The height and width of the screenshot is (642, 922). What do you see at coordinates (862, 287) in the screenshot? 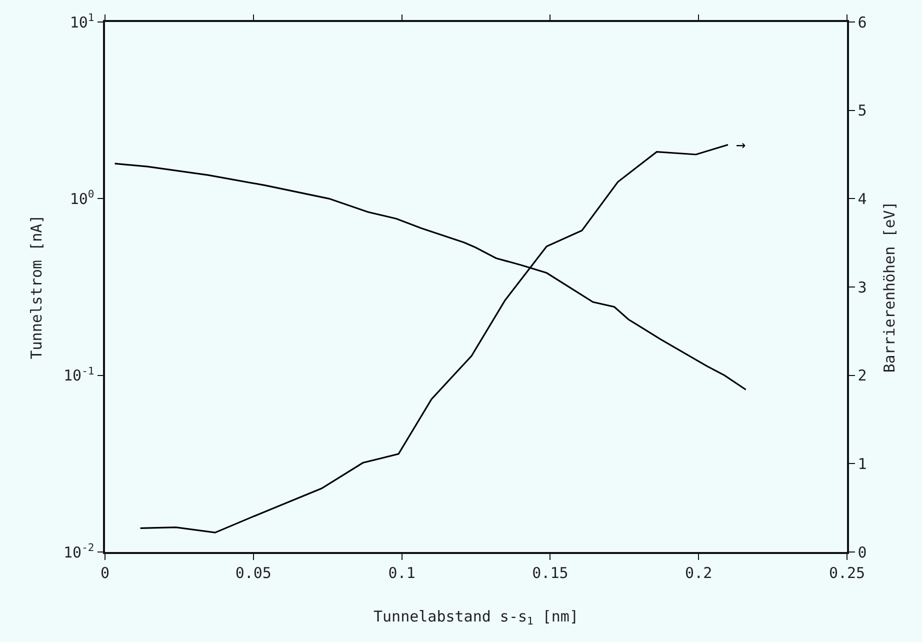
I see `y2-tick-label: 3` at bounding box center [862, 287].